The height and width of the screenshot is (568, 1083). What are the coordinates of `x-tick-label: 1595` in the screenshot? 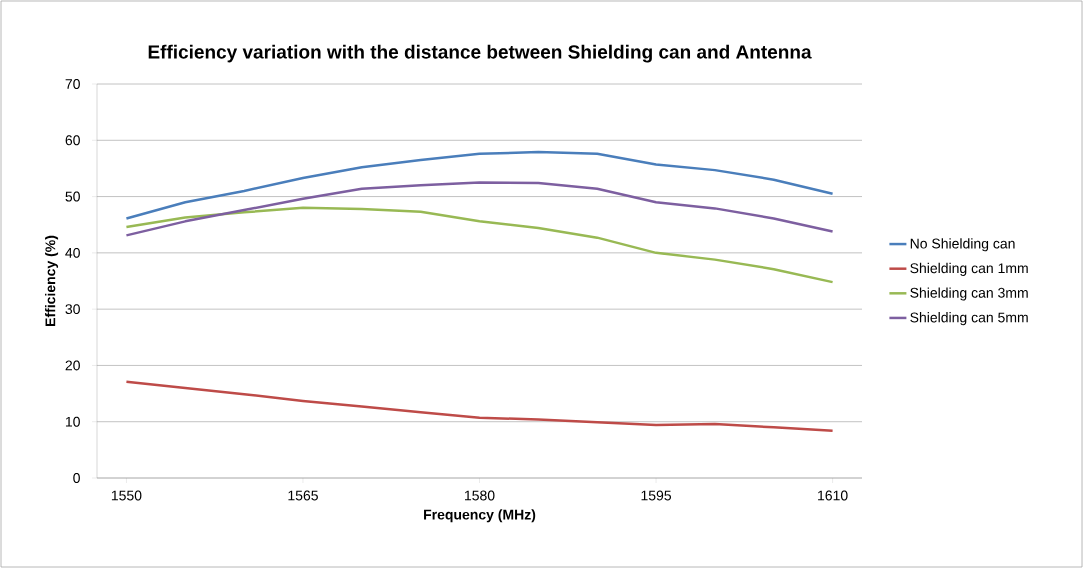 It's located at (656, 495).